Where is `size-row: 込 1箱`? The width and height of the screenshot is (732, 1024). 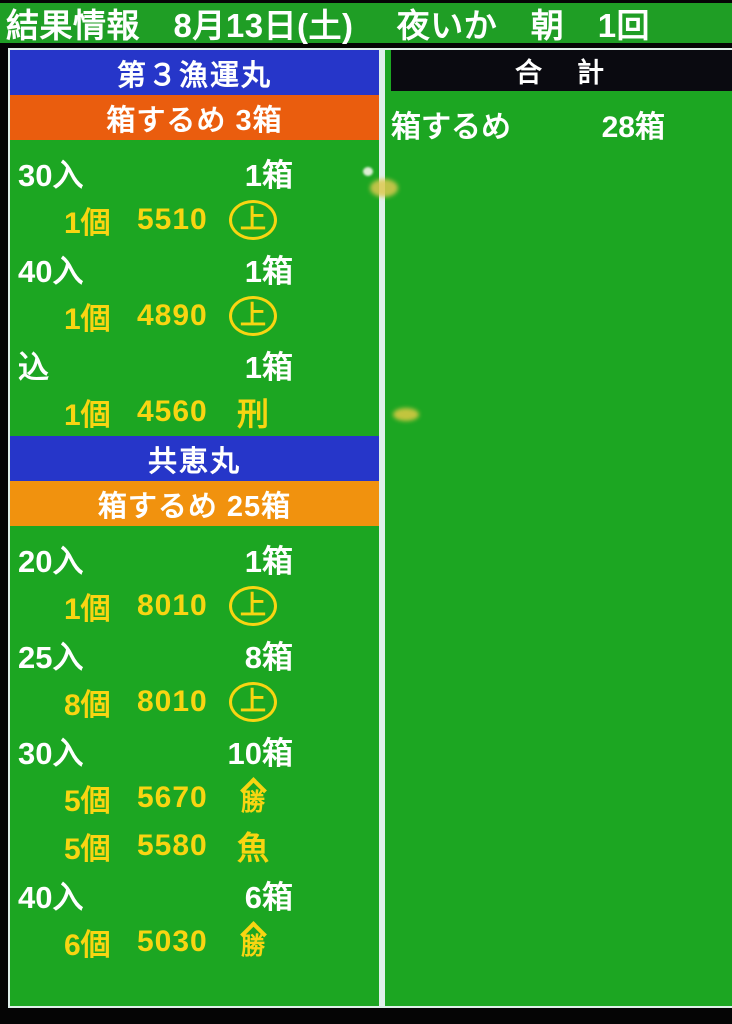 size-row: 込 1箱 is located at coordinates (194, 364).